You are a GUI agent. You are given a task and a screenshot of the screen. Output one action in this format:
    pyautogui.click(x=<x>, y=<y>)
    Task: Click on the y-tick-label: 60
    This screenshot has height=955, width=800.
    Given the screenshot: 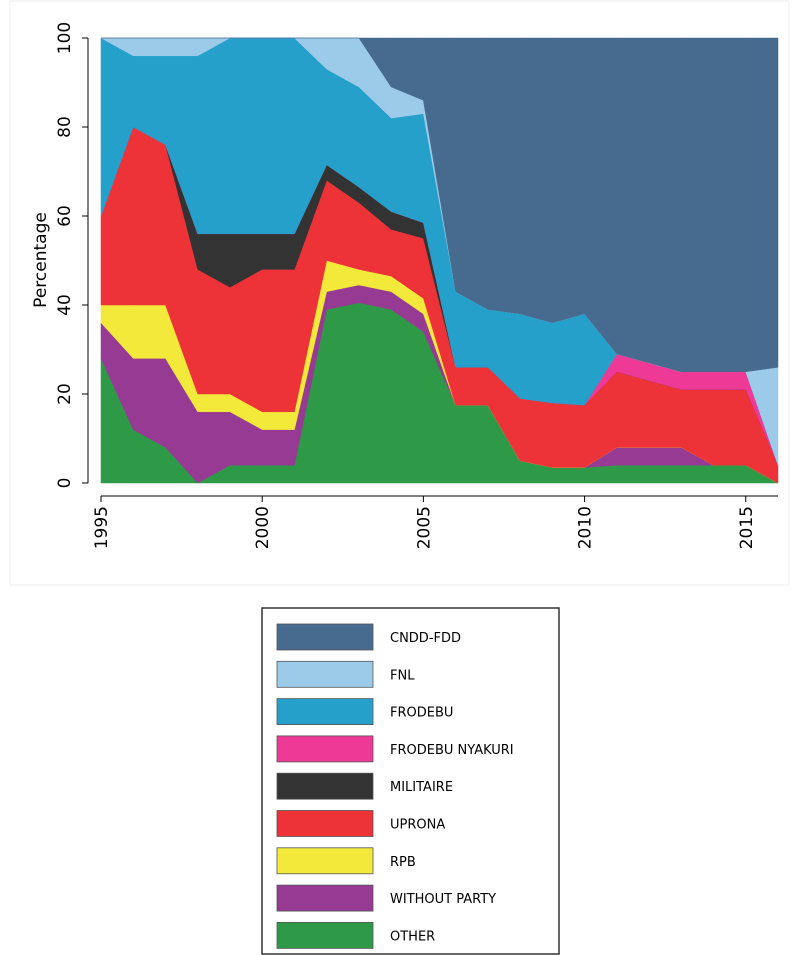 What is the action you would take?
    pyautogui.click(x=65, y=216)
    